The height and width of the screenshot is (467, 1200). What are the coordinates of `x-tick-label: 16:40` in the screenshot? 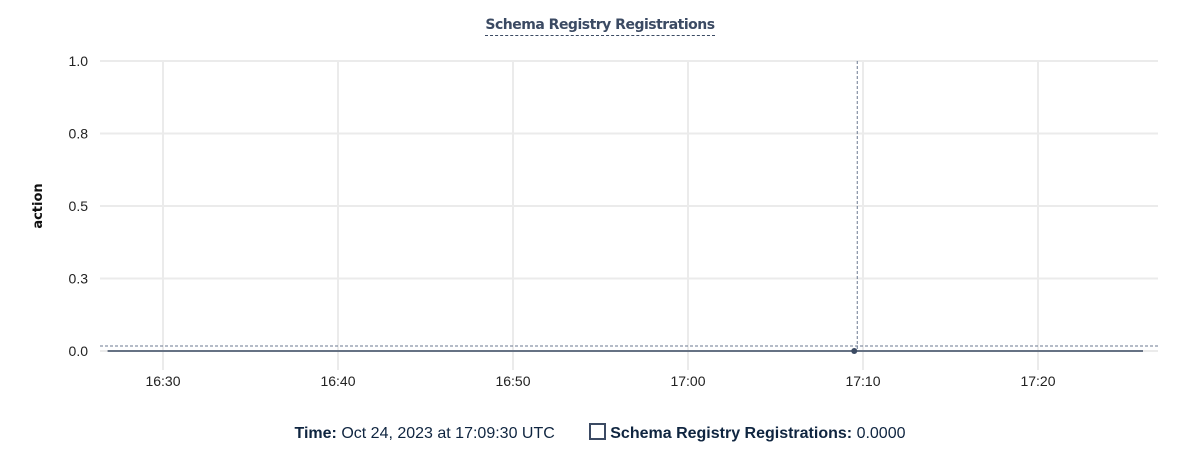 It's located at (337, 381).